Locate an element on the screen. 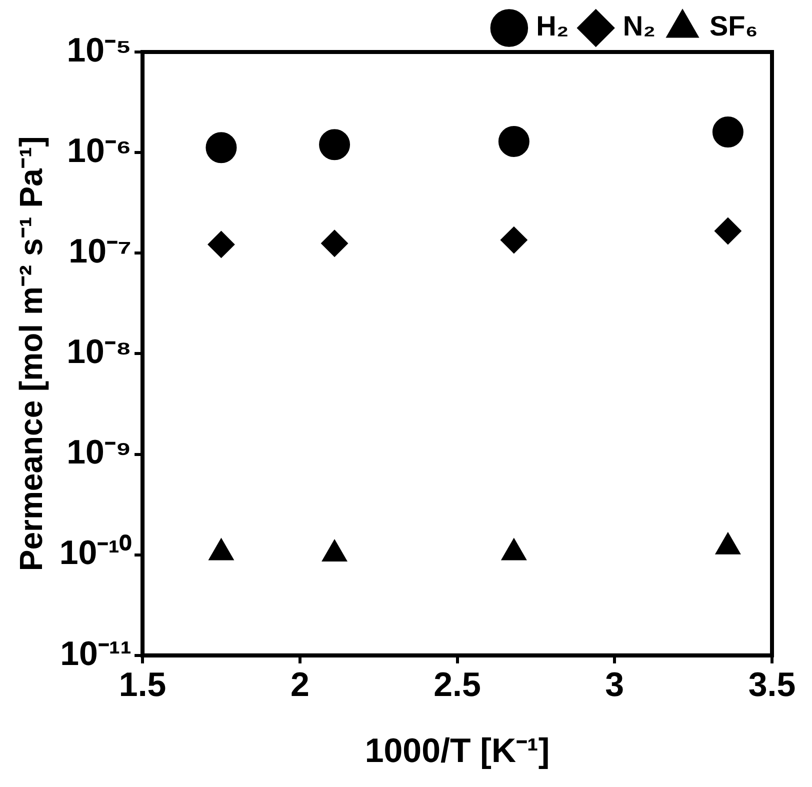  y-tick-label: 10⁻⁸ is located at coordinates (99, 352).